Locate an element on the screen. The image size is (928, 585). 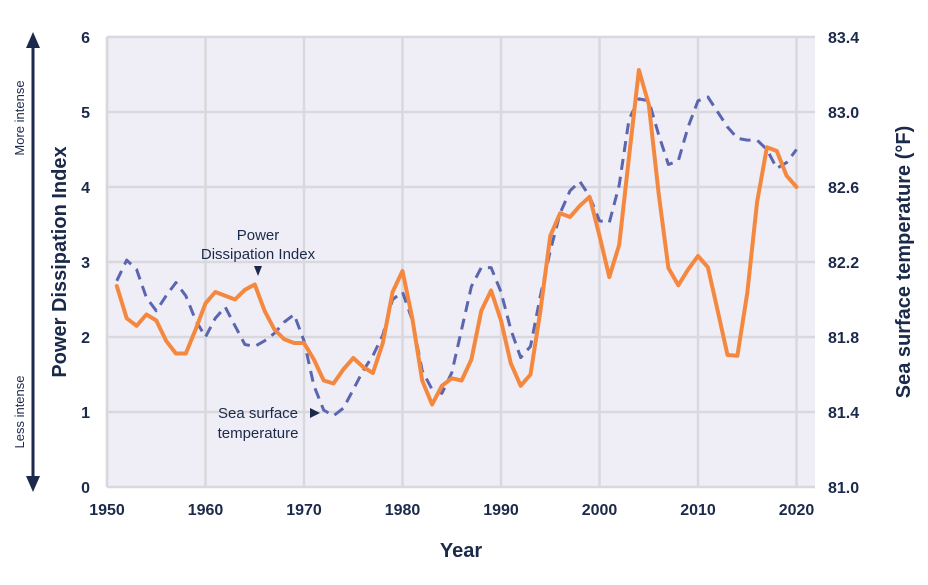
x-tick-label: 2020 is located at coordinates (797, 510).